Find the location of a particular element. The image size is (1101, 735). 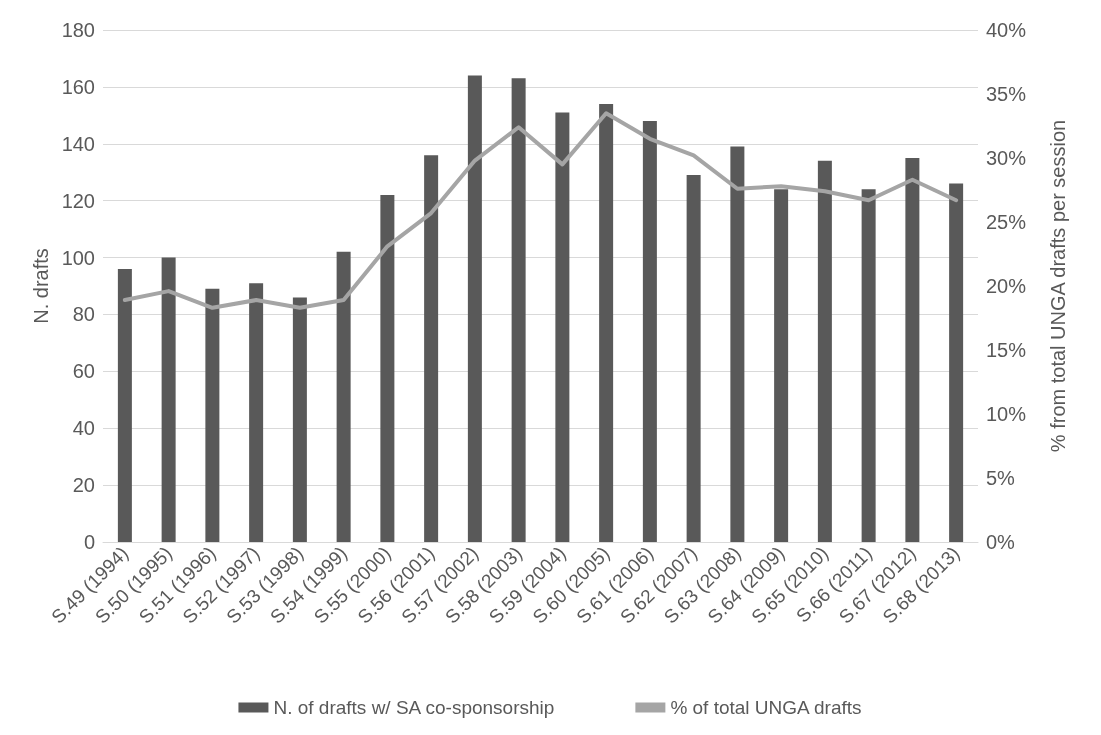

legend-label: N. of drafts w/ SA co-sponsorship is located at coordinates (414, 707).